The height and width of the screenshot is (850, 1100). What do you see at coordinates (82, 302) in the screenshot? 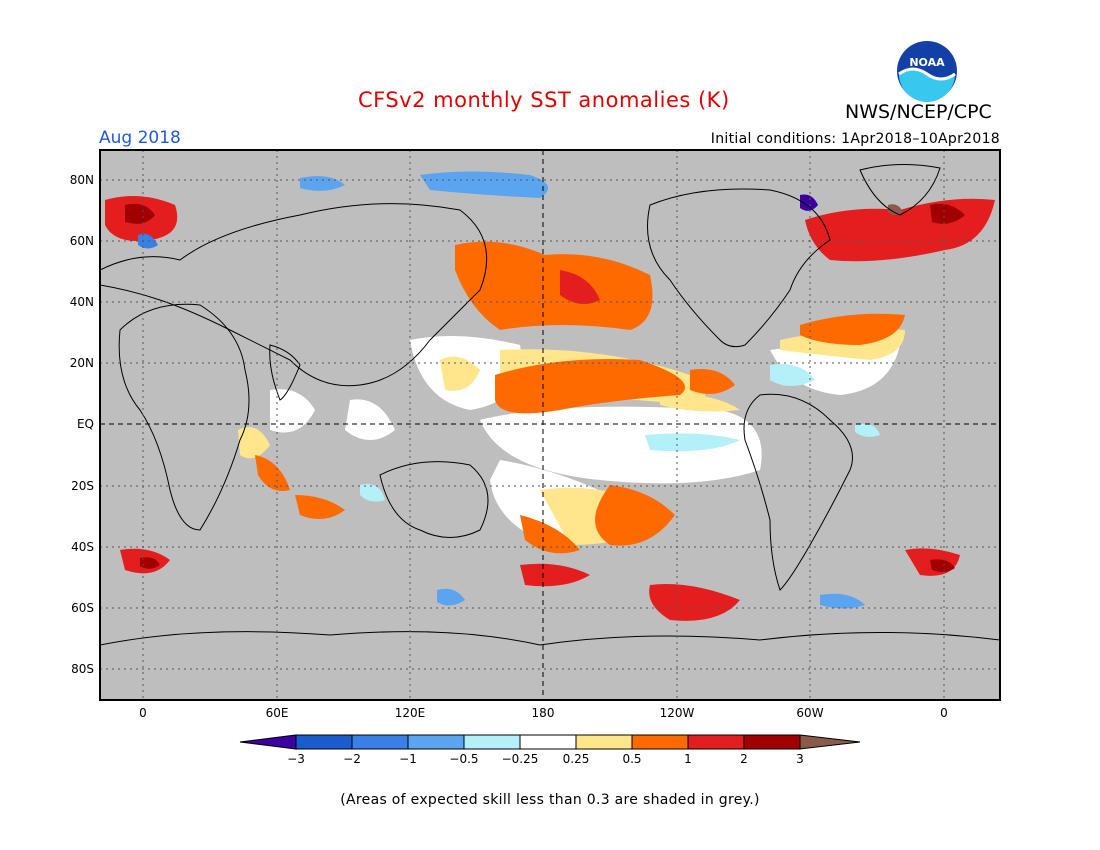
I see `lat-label-40n: 40N` at bounding box center [82, 302].